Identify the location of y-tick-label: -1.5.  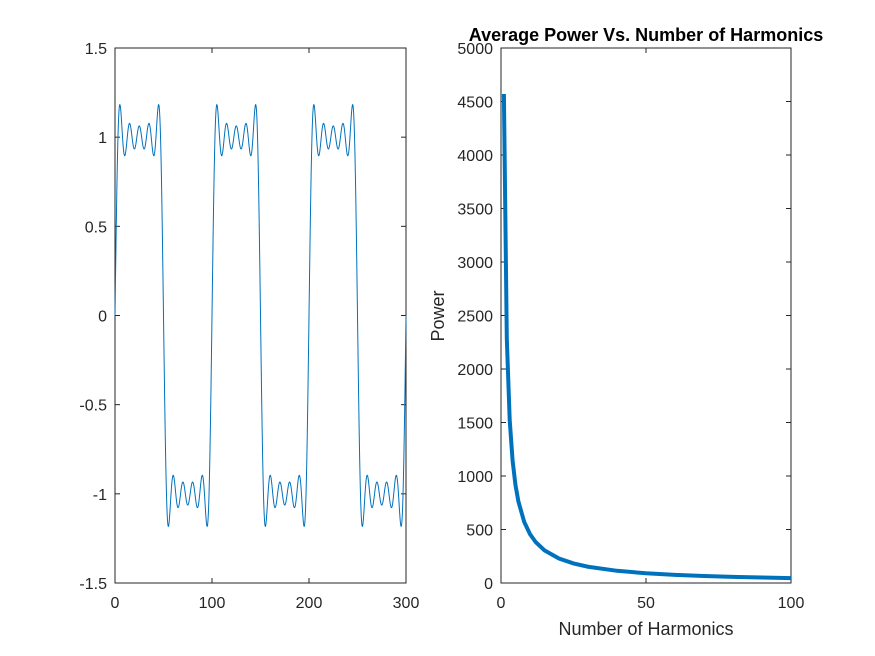
(93, 584).